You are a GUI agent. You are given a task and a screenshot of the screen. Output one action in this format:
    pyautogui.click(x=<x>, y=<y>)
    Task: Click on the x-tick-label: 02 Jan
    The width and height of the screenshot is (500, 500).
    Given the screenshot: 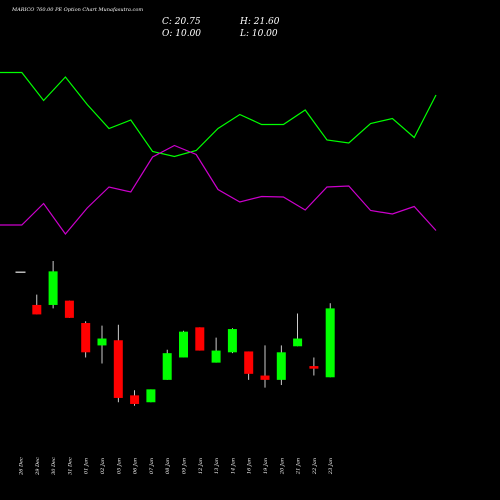 What is the action you would take?
    pyautogui.click(x=103, y=466)
    